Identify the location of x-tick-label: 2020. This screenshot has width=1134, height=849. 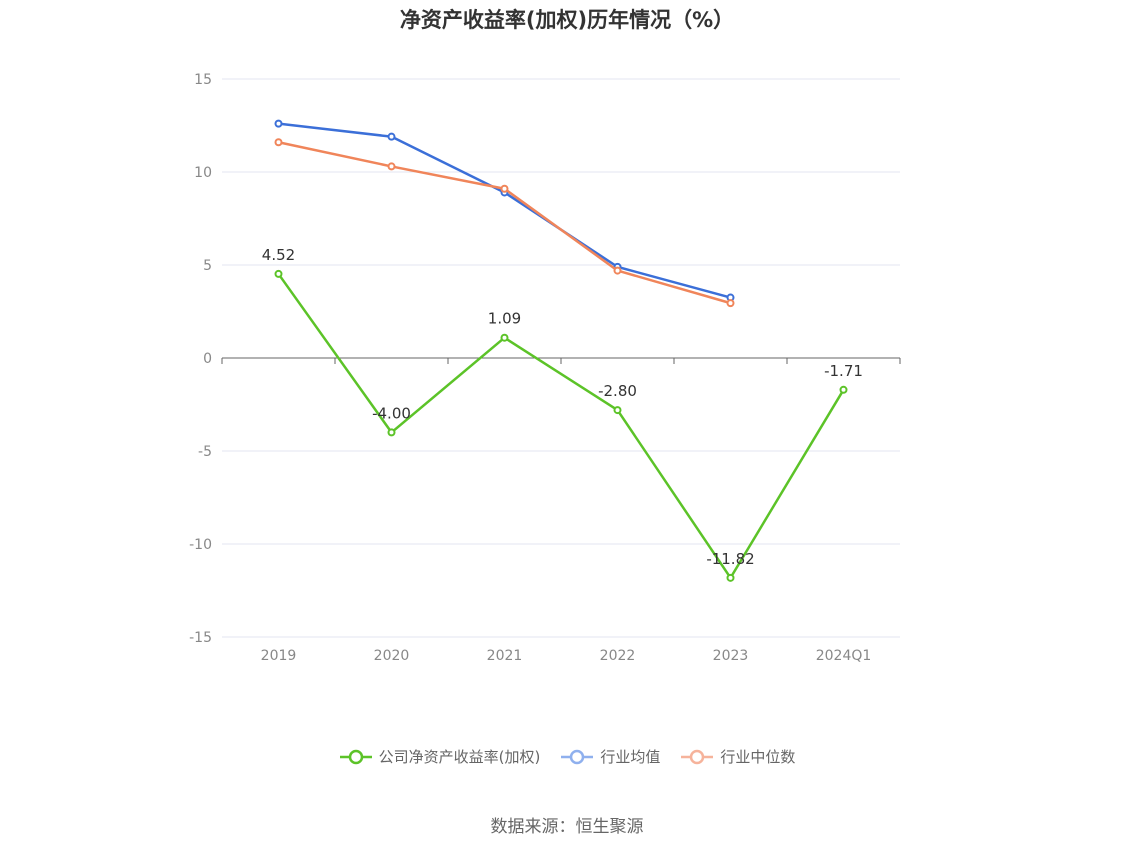
(392, 656).